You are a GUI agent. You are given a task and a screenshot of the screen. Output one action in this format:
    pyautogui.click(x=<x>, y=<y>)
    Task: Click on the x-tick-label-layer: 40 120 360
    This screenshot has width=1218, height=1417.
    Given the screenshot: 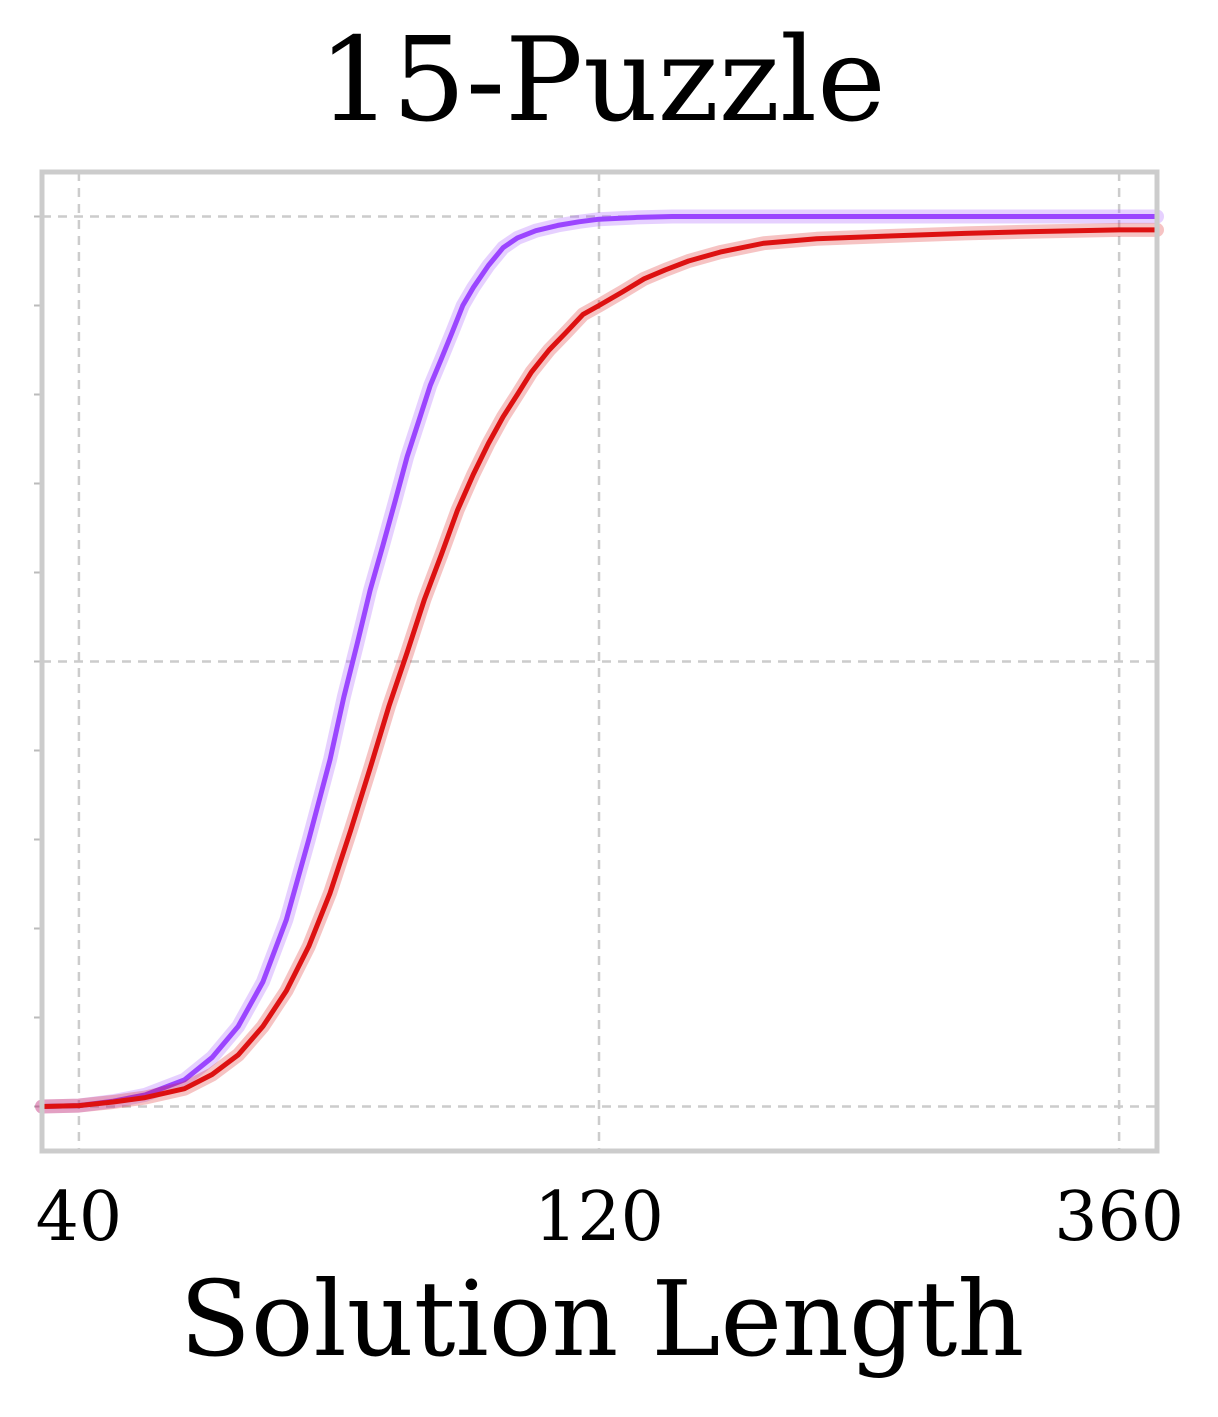 What is the action you would take?
    pyautogui.click(x=610, y=1217)
    